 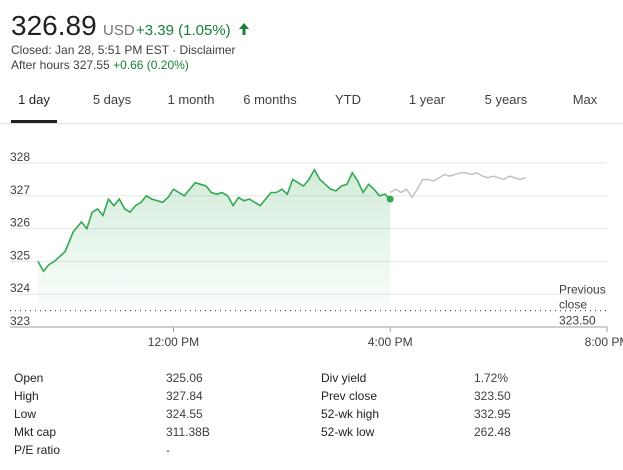 I want to click on y-tick-label: 323, so click(x=20, y=321).